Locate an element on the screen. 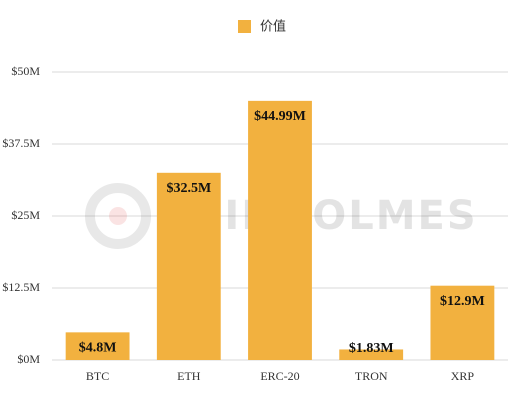 Image resolution: width=520 pixels, height=400 pixels. y-tick-label: $37.5M is located at coordinates (21, 143).